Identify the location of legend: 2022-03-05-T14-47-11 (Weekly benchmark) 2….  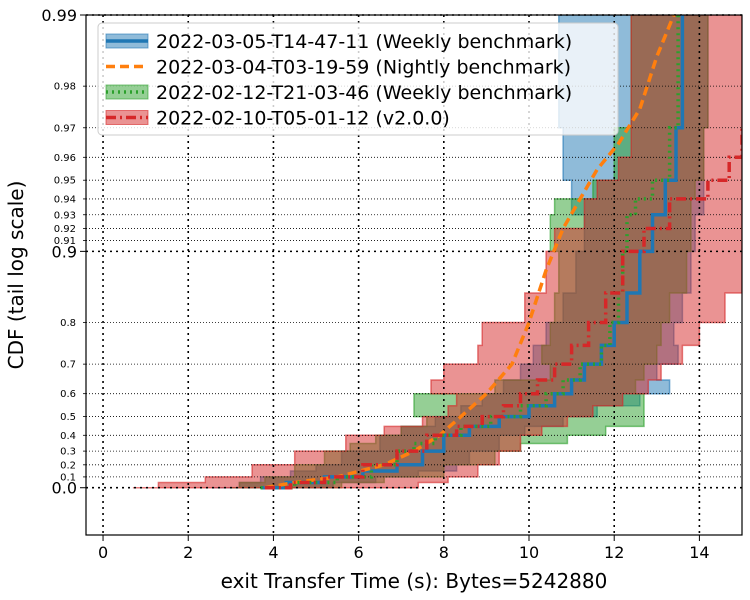
(358, 79).